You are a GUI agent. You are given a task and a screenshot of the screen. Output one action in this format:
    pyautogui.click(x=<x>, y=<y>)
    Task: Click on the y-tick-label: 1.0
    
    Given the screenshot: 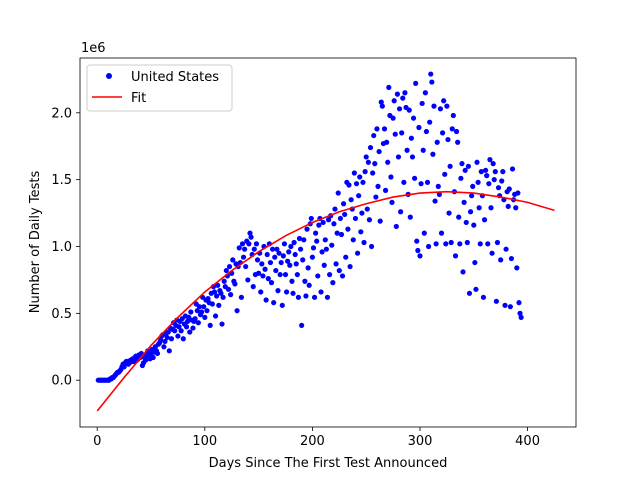 What is the action you would take?
    pyautogui.click(x=61, y=247)
    